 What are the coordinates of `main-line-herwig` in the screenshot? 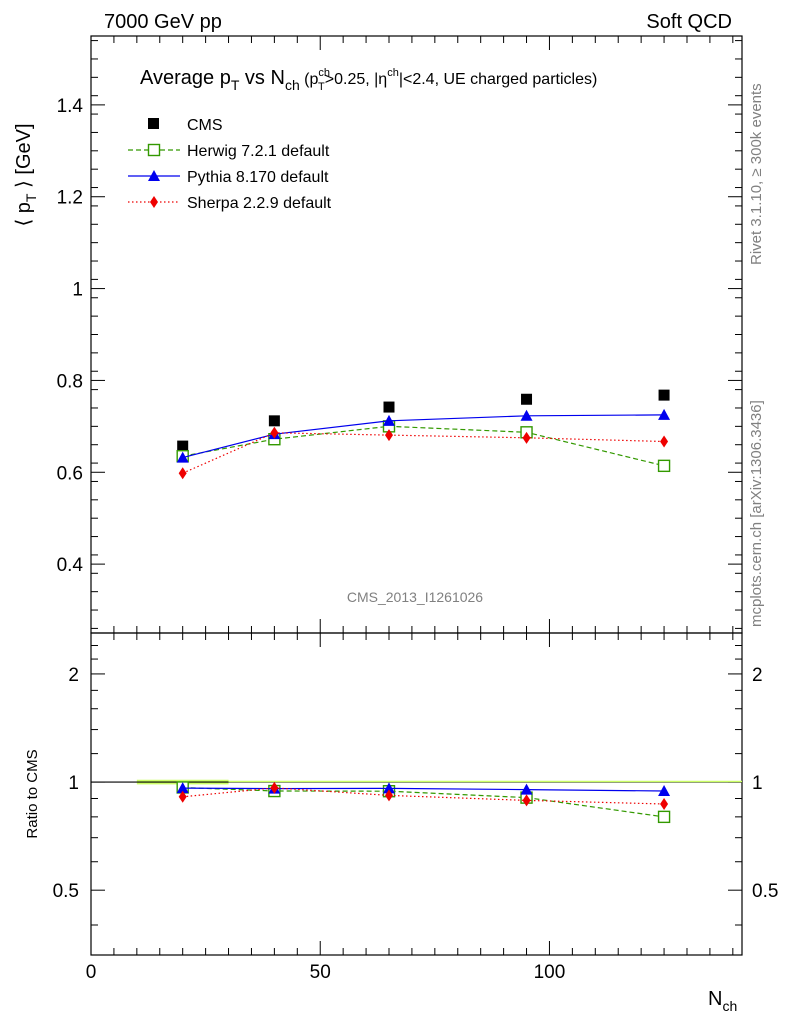 It's located at (423, 446).